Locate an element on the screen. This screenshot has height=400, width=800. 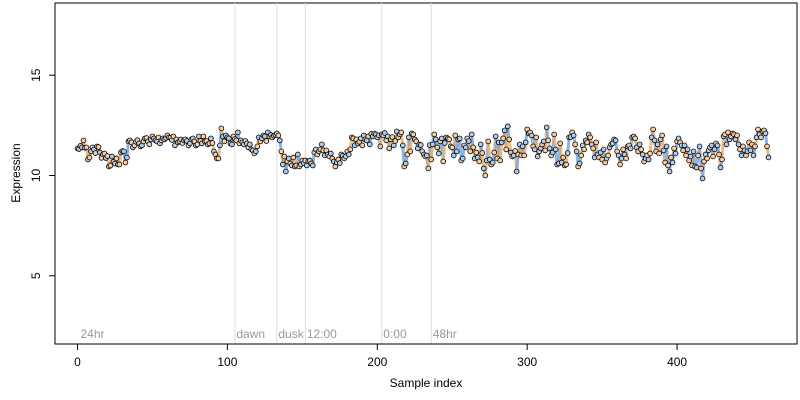
data-points is located at coordinates (423, 152).